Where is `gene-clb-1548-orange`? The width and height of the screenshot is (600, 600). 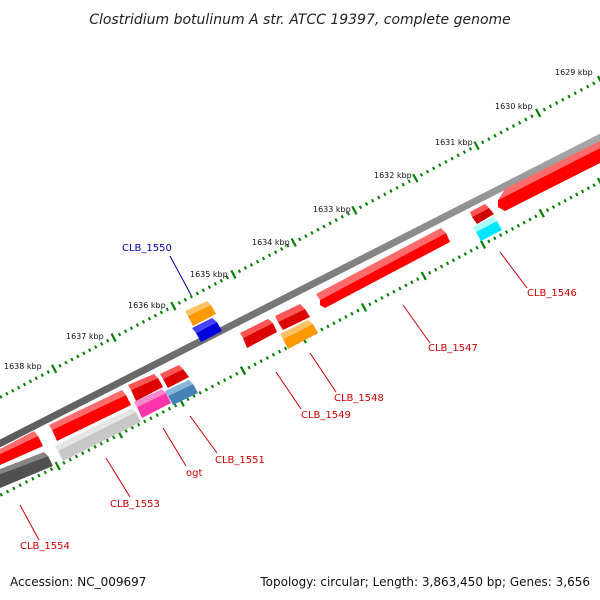 gene-clb-1548-orange is located at coordinates (299, 334).